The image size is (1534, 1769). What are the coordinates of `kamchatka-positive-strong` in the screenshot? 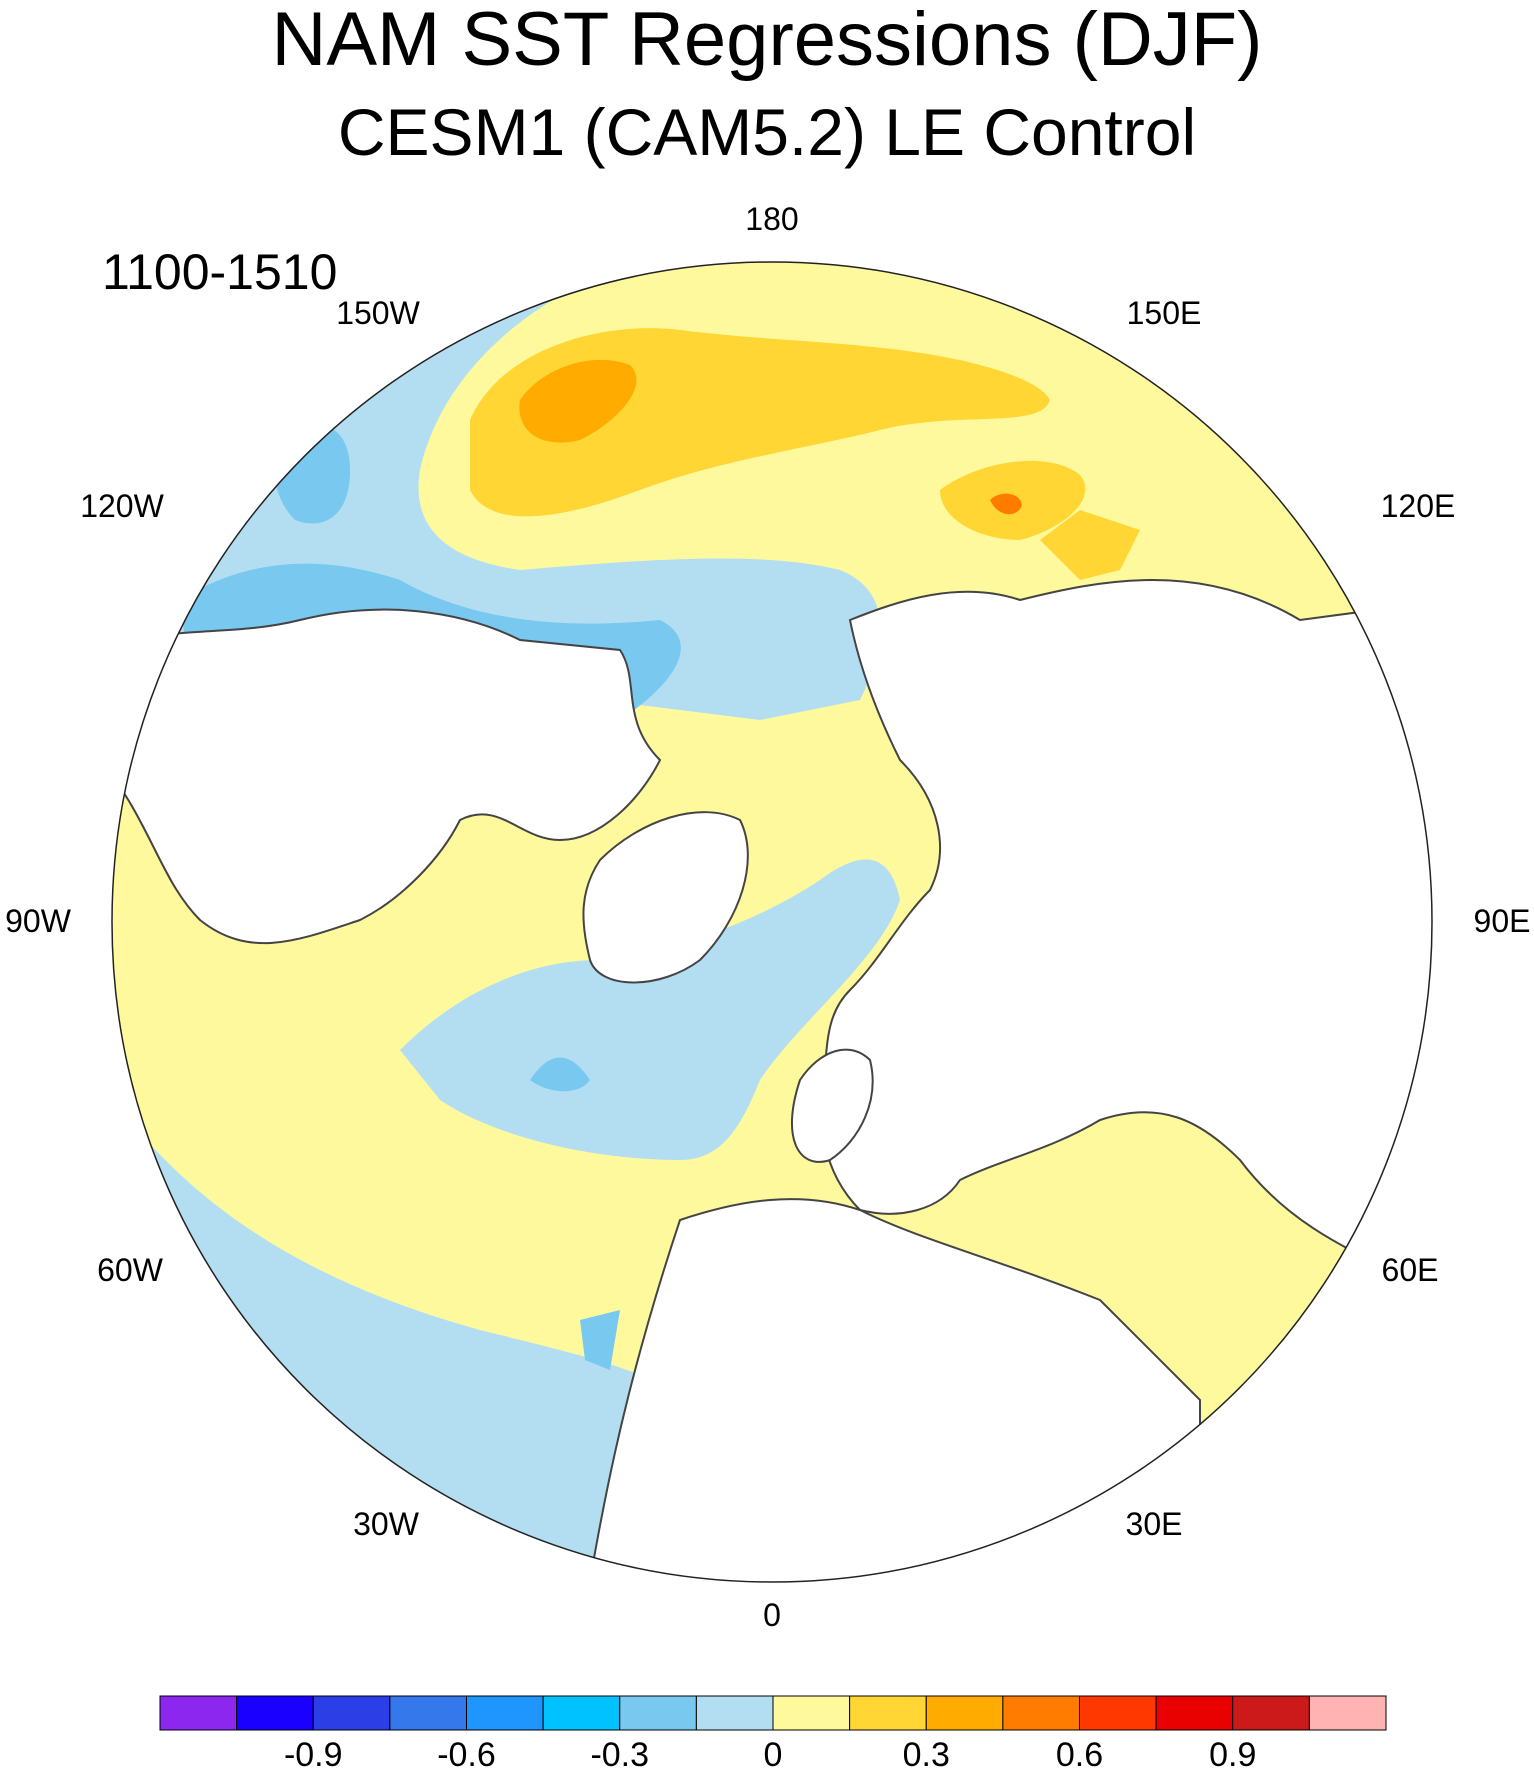 It's located at (1006, 504).